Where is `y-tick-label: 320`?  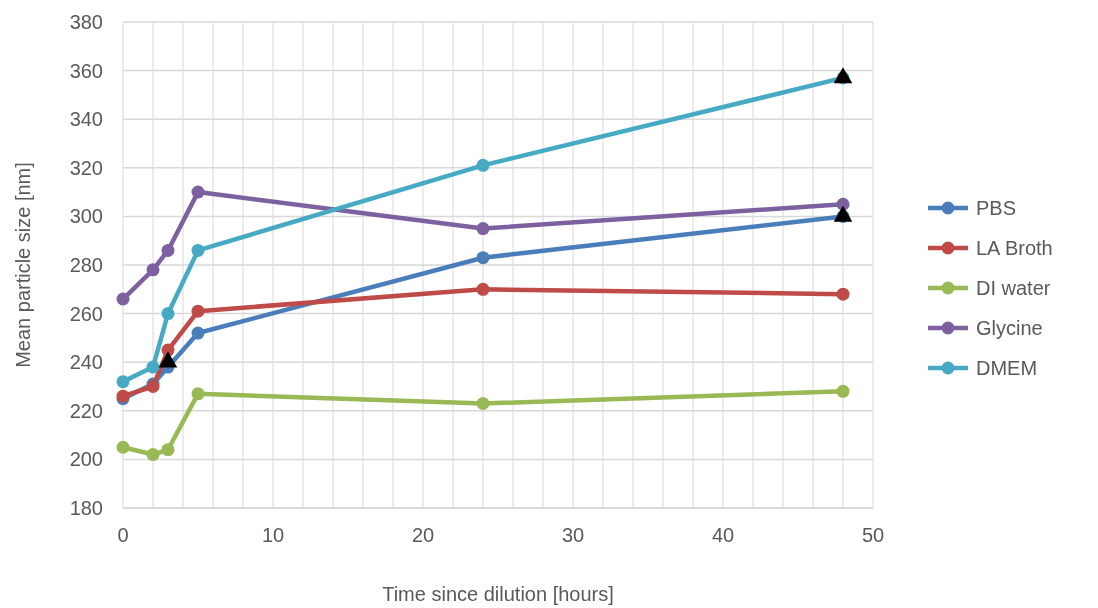
y-tick-label: 320 is located at coordinates (86, 167).